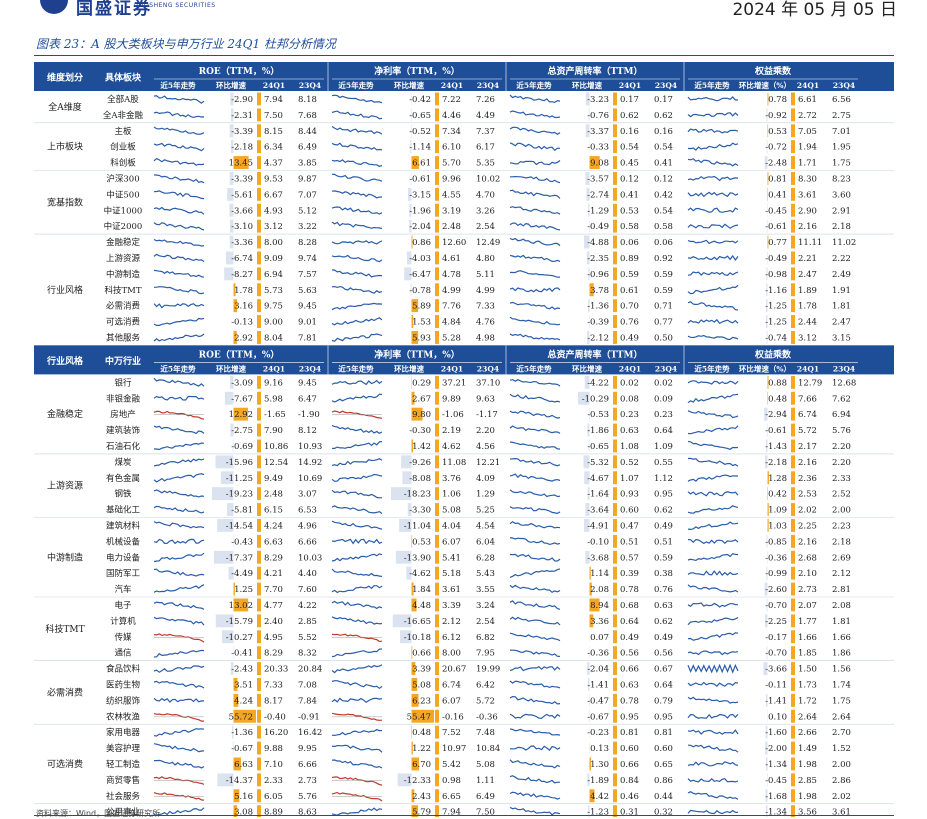 The width and height of the screenshot is (927, 819). What do you see at coordinates (807, 622) in the screenshot?
I see `q1-value: 1.77` at bounding box center [807, 622].